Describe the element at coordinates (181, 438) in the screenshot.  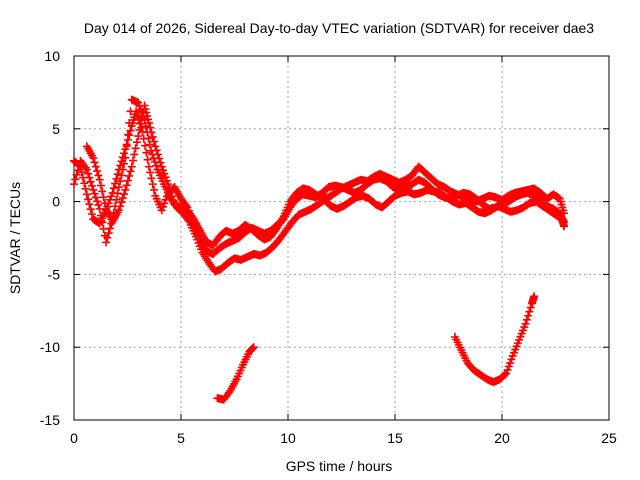
I see `x-tick-label: 5` at that location.